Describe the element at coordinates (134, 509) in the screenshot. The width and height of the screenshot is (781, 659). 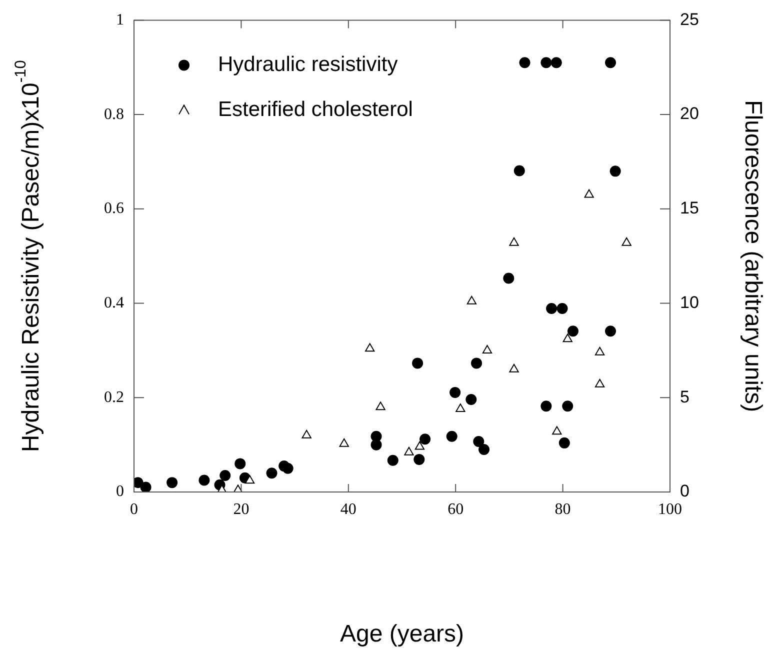
I see `x-tick-label: 0` at that location.